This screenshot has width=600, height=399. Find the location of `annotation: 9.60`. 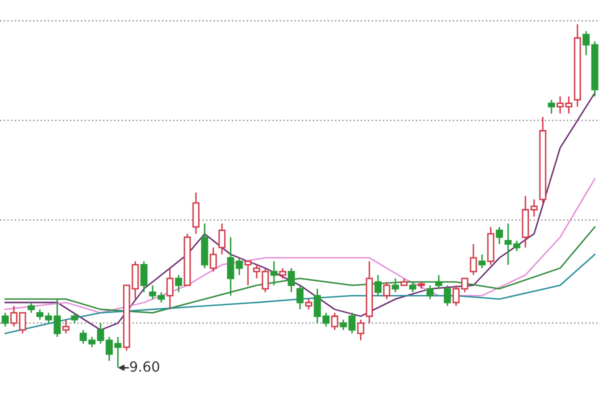

annotation: 9.60 is located at coordinates (145, 366).